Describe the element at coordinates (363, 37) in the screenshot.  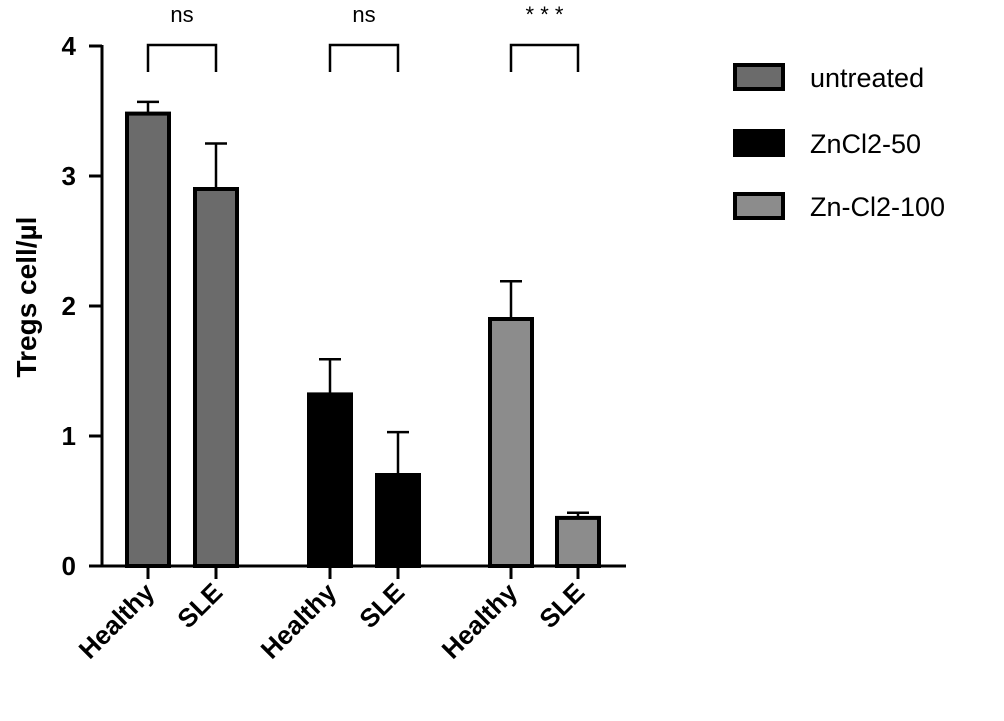
I see `significance-annotations: ns ns * * *` at that location.